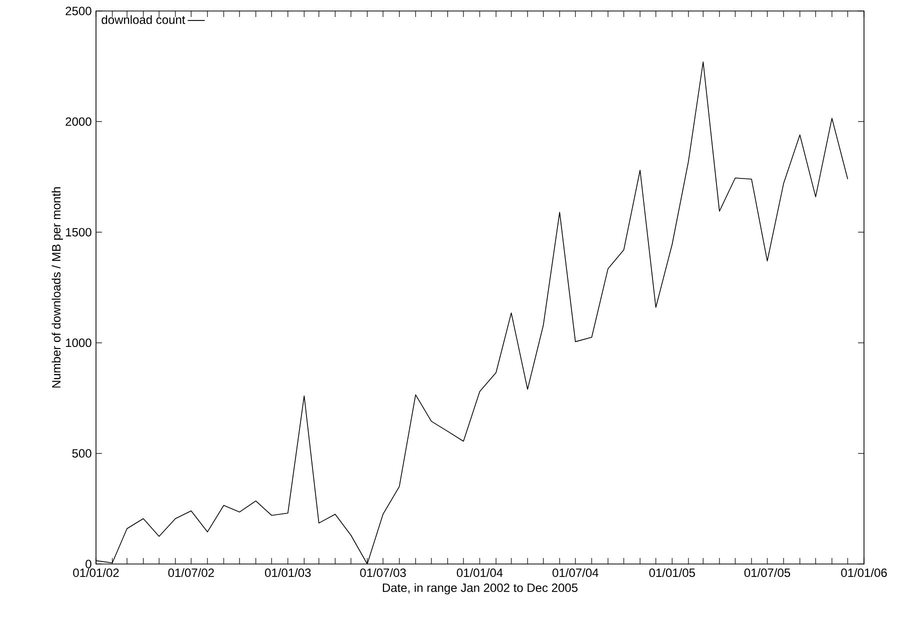 The image size is (904, 622). I want to click on y-tick-label: 1000, so click(79, 343).